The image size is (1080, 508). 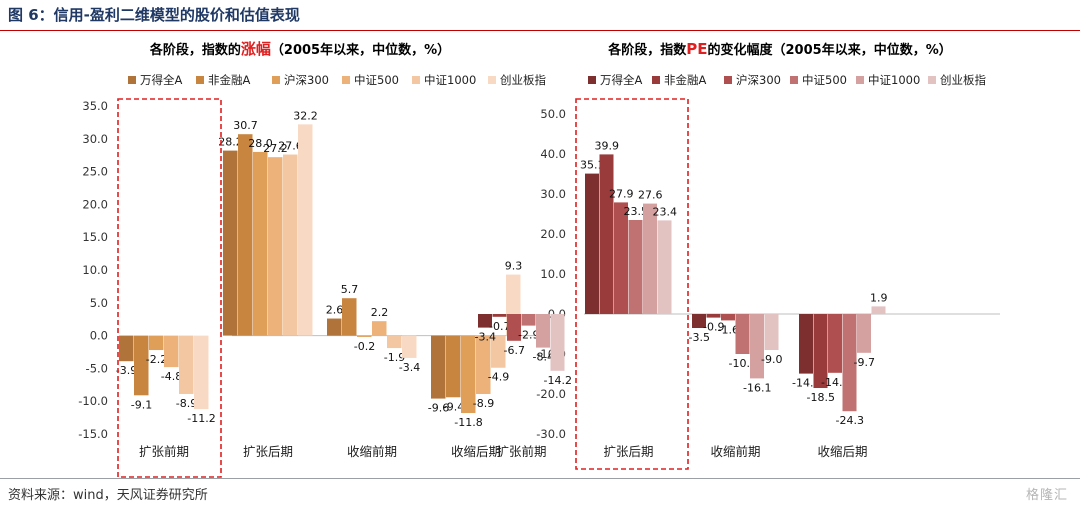 What do you see at coordinates (553, 114) in the screenshot?
I see `y-tick-label: 50.0` at bounding box center [553, 114].